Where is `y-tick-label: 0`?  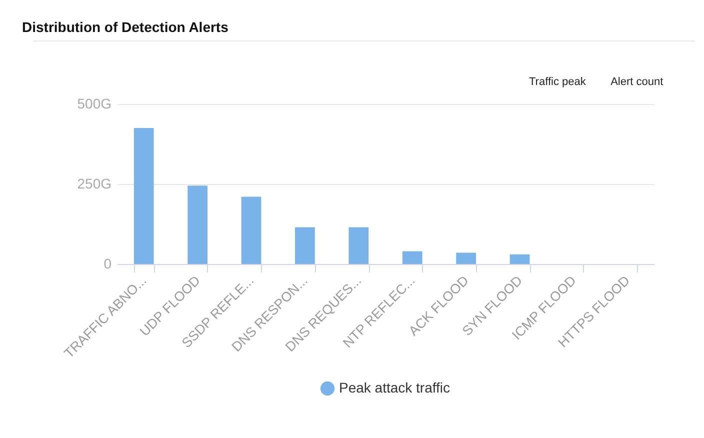
y-tick-label: 0 is located at coordinates (108, 264).